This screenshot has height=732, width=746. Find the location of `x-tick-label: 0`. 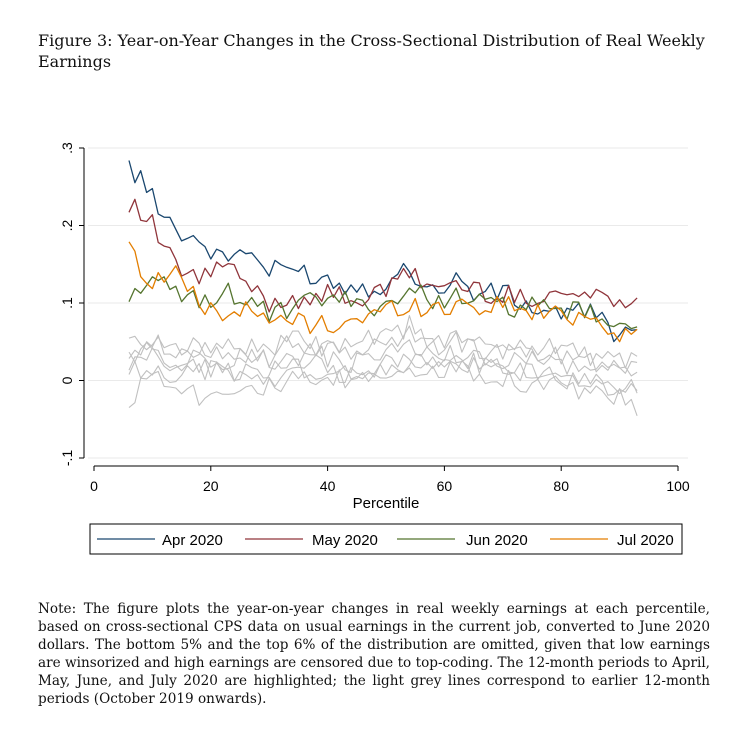

x-tick-label: 0 is located at coordinates (94, 486).